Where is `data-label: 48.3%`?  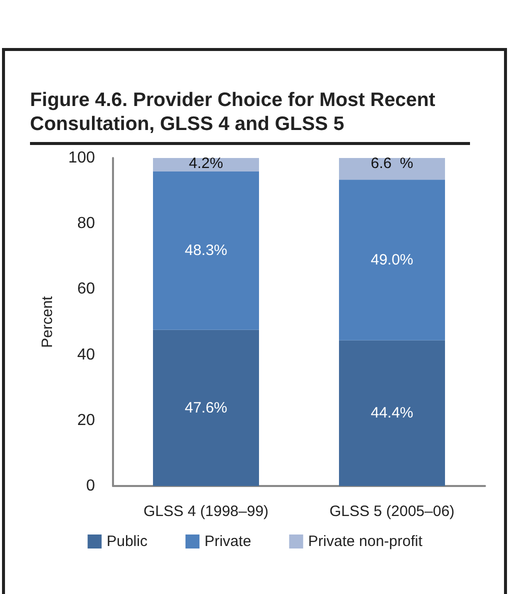 data-label: 48.3% is located at coordinates (206, 251).